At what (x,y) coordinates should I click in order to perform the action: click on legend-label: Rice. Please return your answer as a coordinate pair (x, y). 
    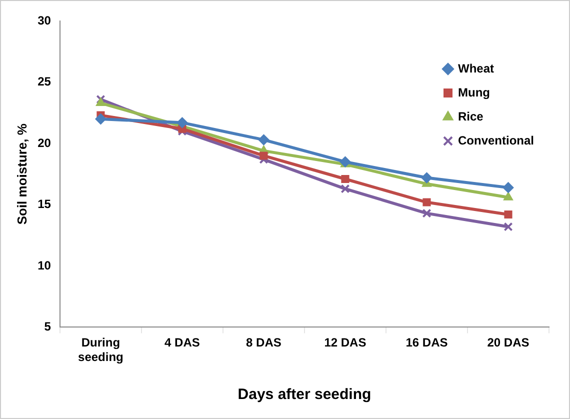
    Looking at the image, I should click on (471, 116).